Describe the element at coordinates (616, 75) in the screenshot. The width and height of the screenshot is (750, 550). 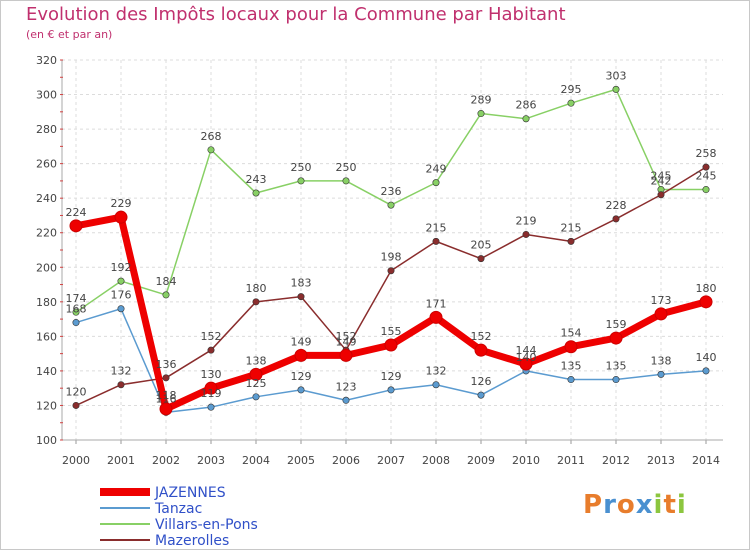
I see `data-label: 303` at that location.